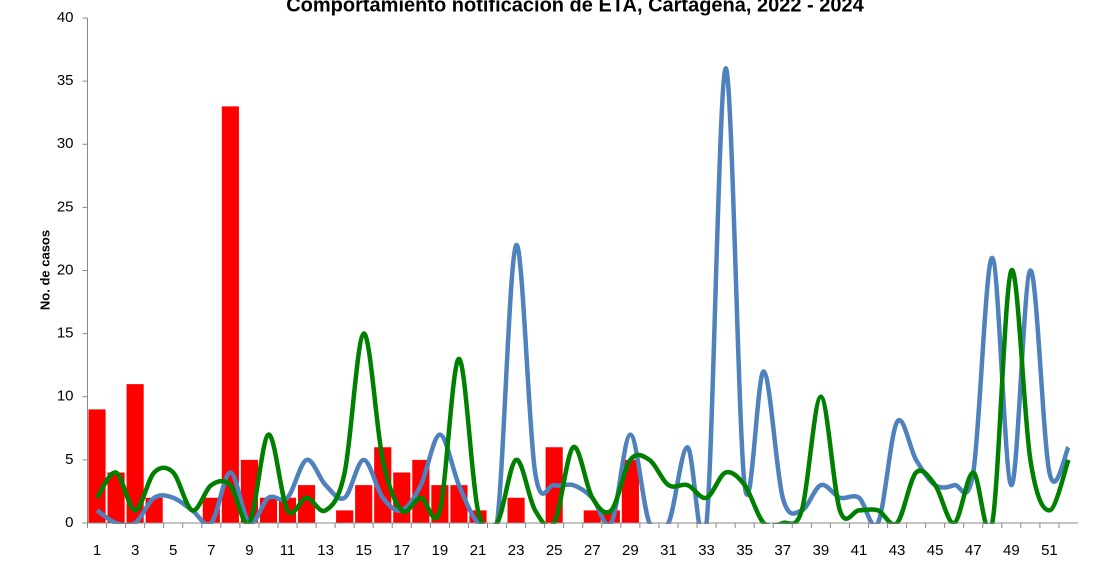 The height and width of the screenshot is (571, 1095). What do you see at coordinates (173, 550) in the screenshot?
I see `x-tick-label: 5` at bounding box center [173, 550].